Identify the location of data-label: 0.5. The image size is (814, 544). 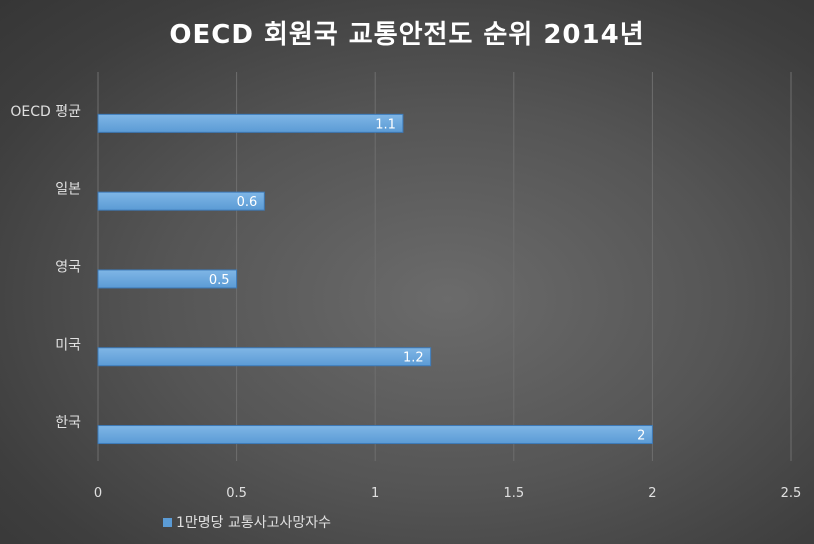
(219, 280).